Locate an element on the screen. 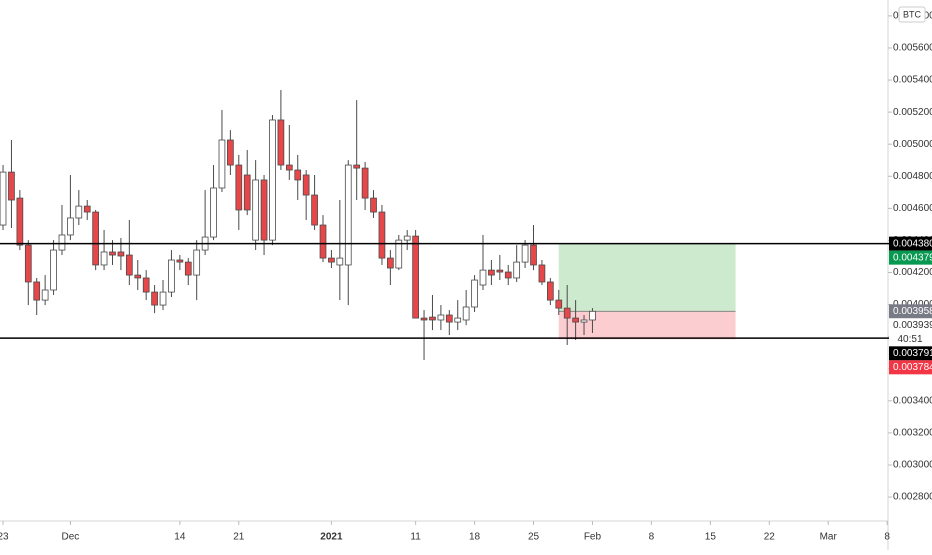 The height and width of the screenshot is (555, 932). x-tick-label: 11 is located at coordinates (415, 537).